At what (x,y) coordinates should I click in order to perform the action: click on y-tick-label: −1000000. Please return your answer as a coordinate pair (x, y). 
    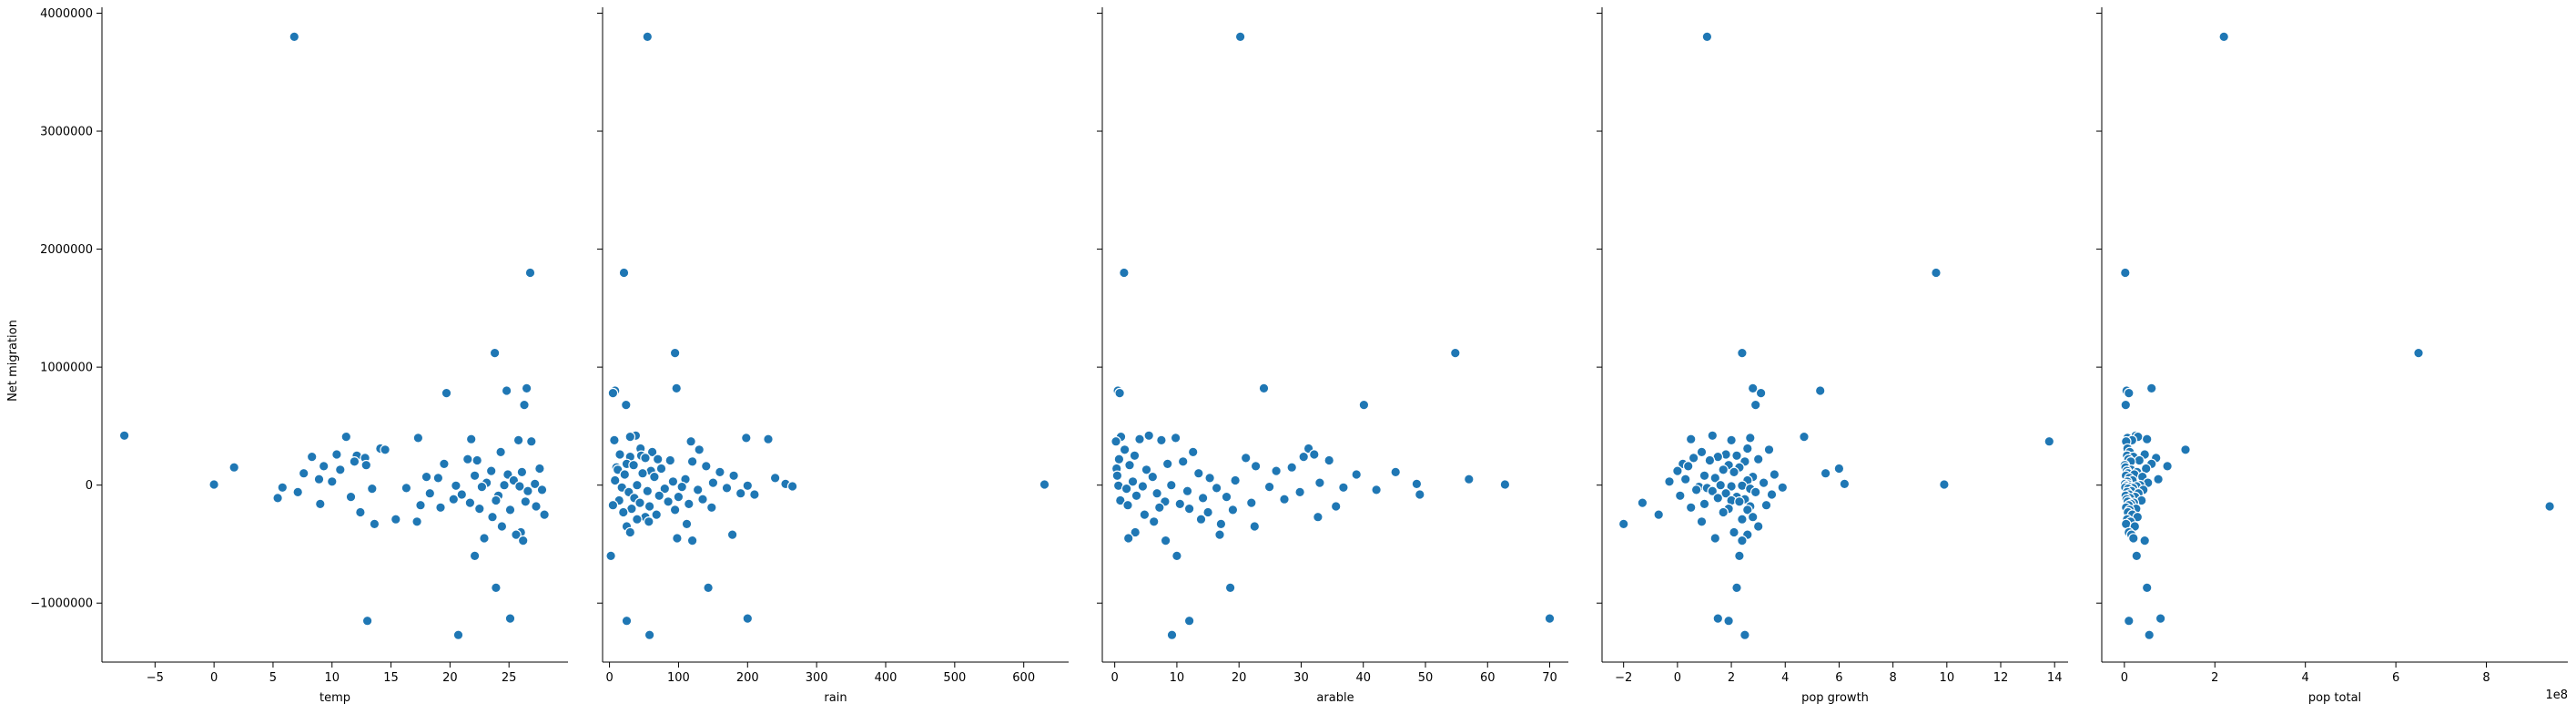
    Looking at the image, I should click on (62, 604).